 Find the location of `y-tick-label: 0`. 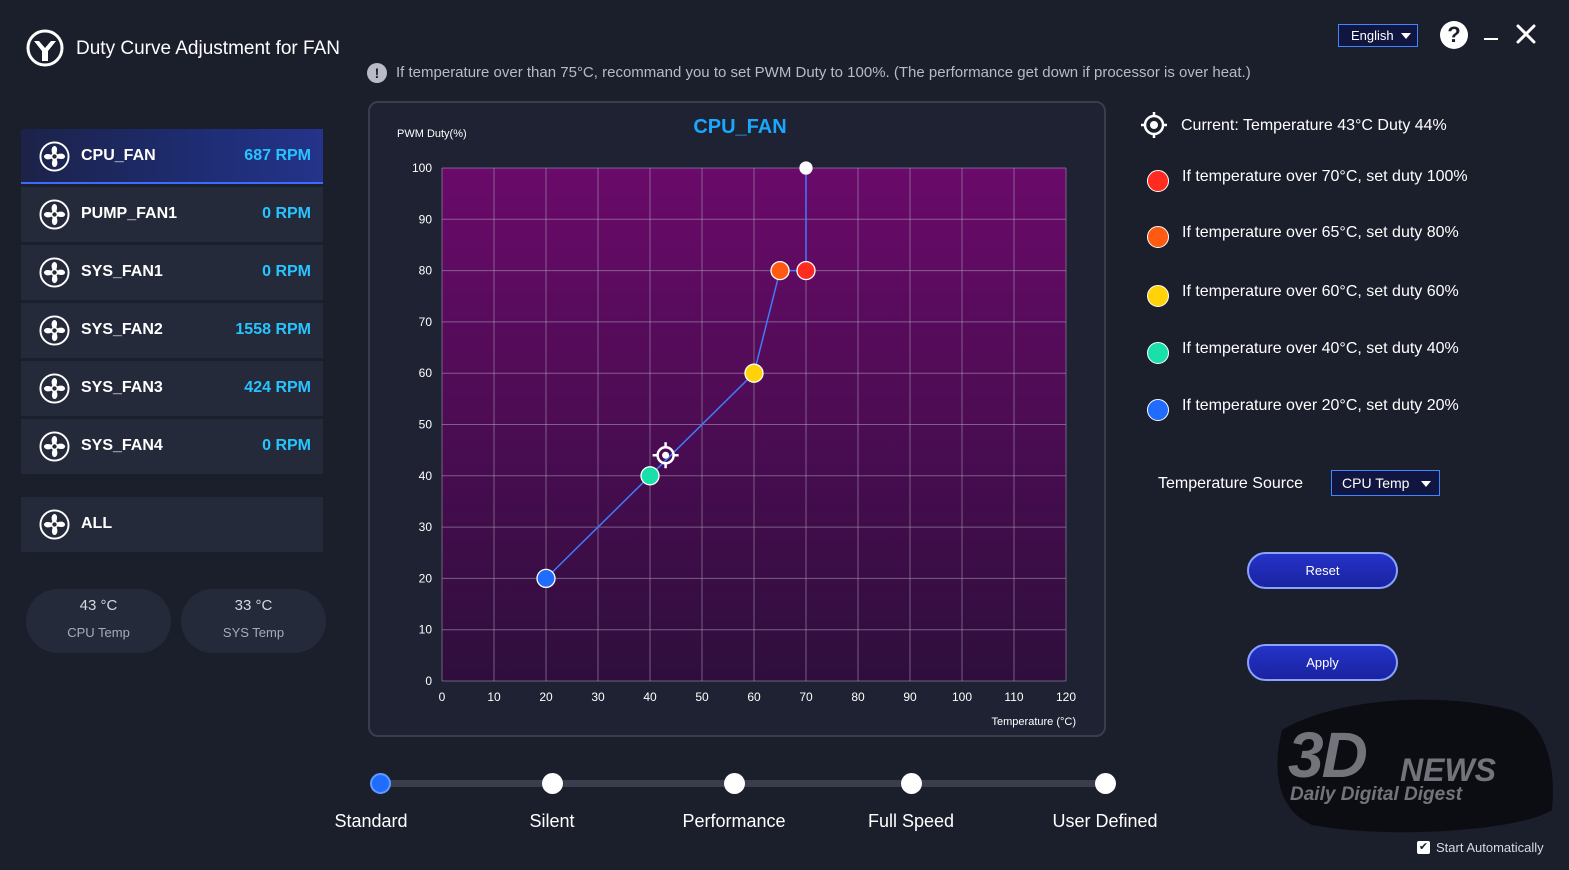

y-tick-label: 0 is located at coordinates (428, 681).